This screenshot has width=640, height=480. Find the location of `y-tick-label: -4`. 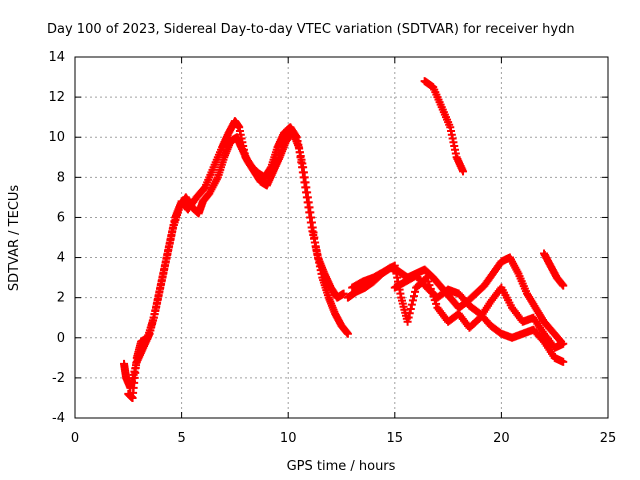

y-tick-label: -4 is located at coordinates (58, 418).